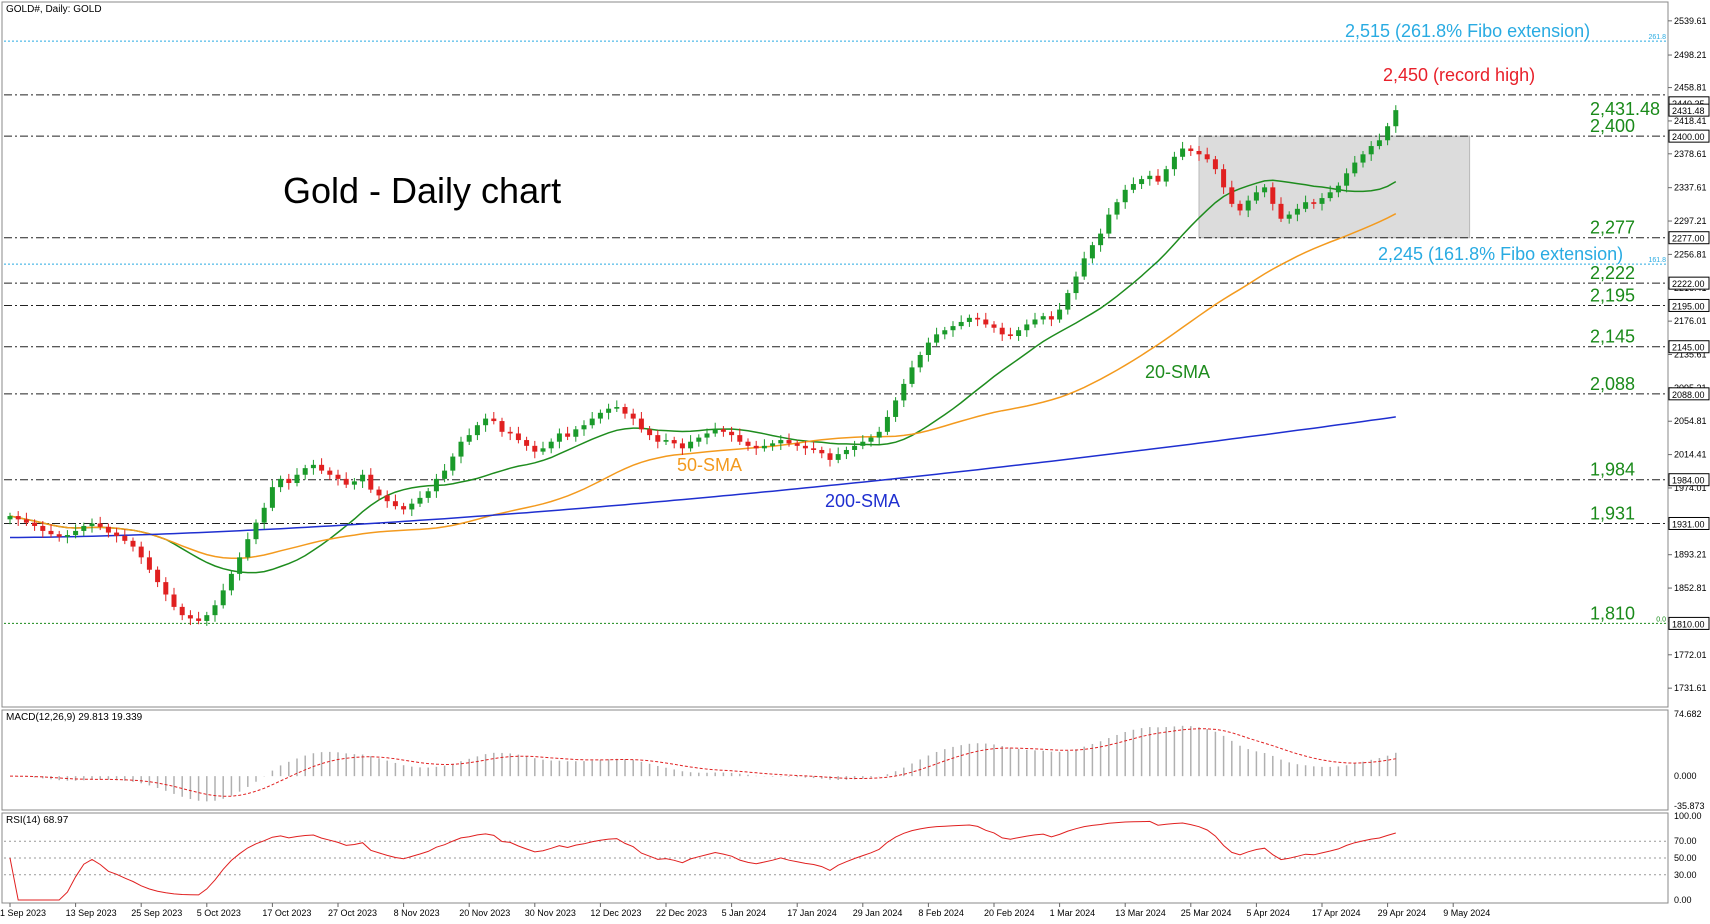  What do you see at coordinates (941, 913) in the screenshot?
I see `date-tick-label: 8 Feb 2024` at bounding box center [941, 913].